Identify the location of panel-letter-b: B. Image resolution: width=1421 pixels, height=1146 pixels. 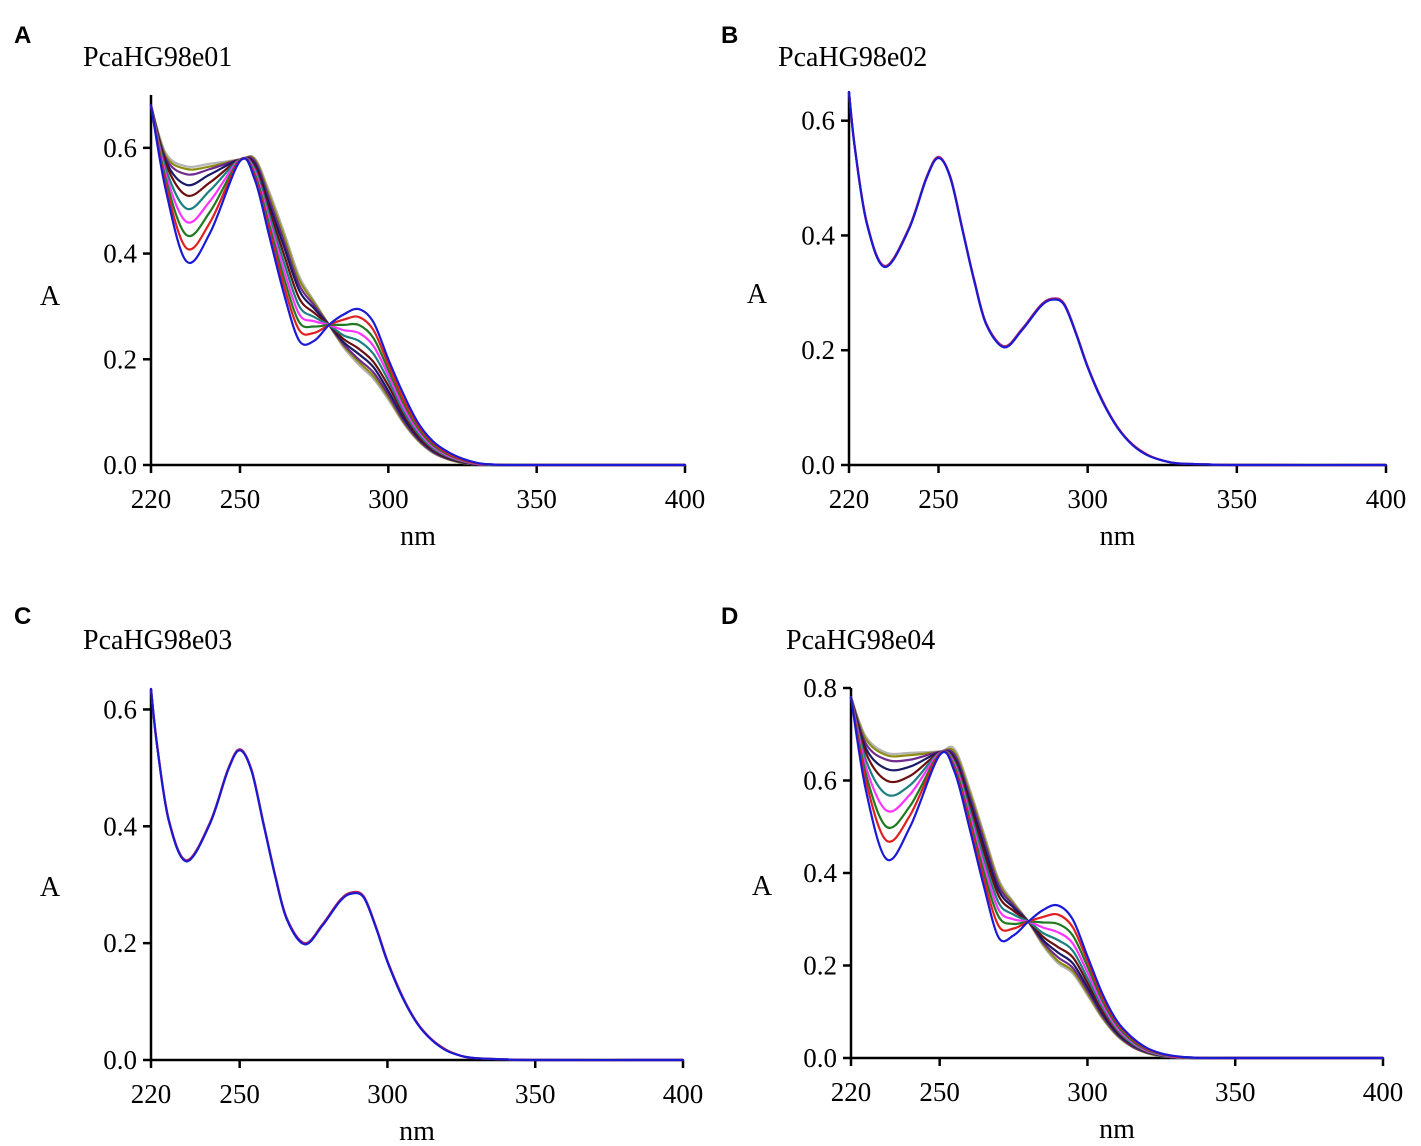
(729, 35).